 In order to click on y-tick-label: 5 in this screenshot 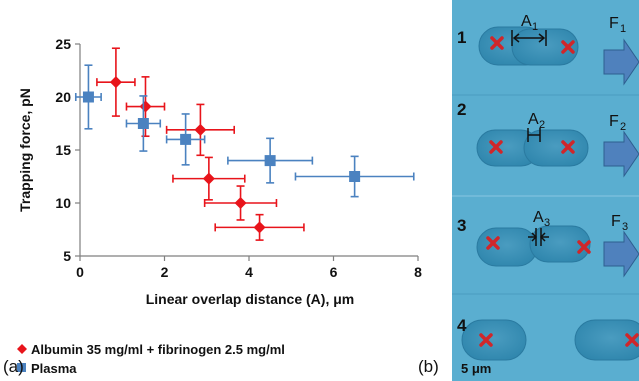, I will do `click(67, 256)`.